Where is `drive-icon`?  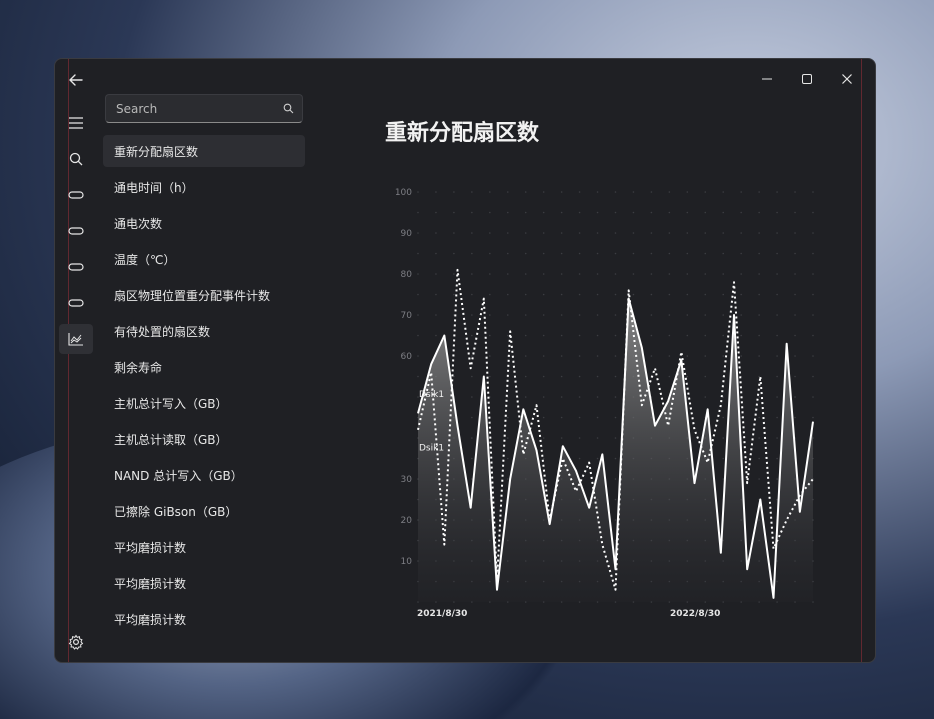 drive-icon is located at coordinates (76, 267).